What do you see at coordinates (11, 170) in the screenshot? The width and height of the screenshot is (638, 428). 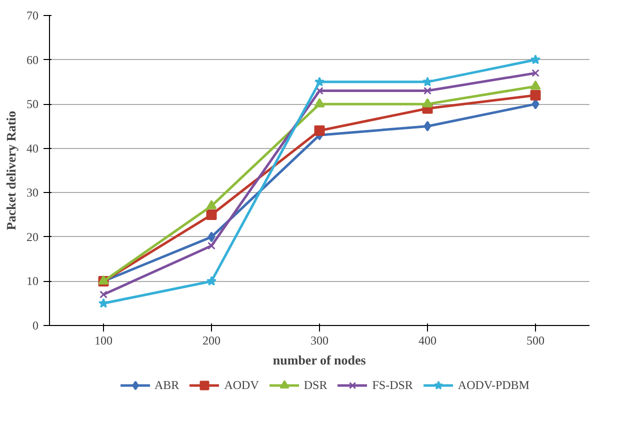 I see `y-axis-title: Packet delivery Ratio` at bounding box center [11, 170].